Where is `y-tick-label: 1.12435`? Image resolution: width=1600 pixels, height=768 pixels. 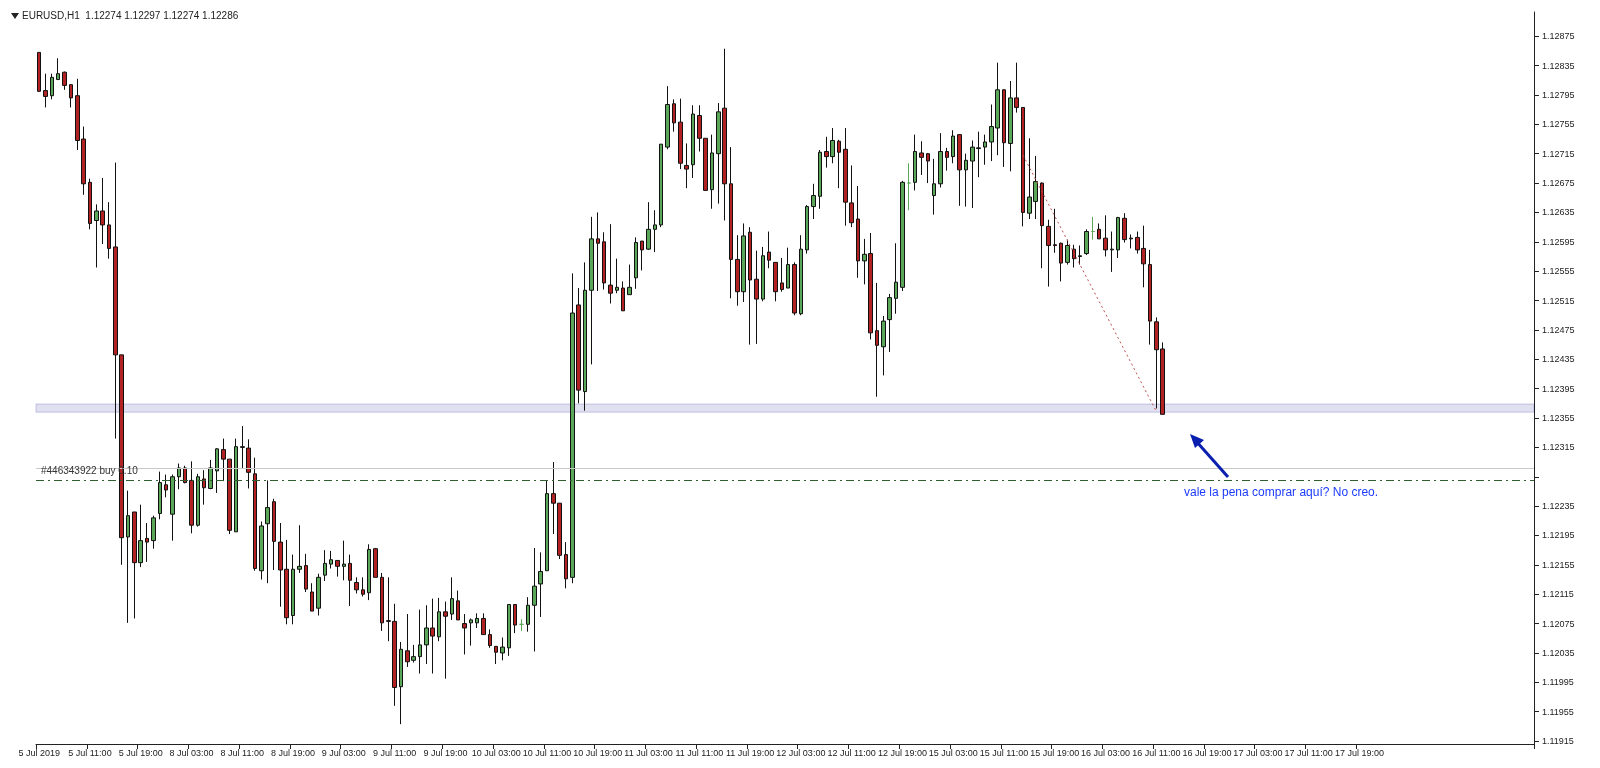 y-tick-label: 1.12435 is located at coordinates (1558, 359).